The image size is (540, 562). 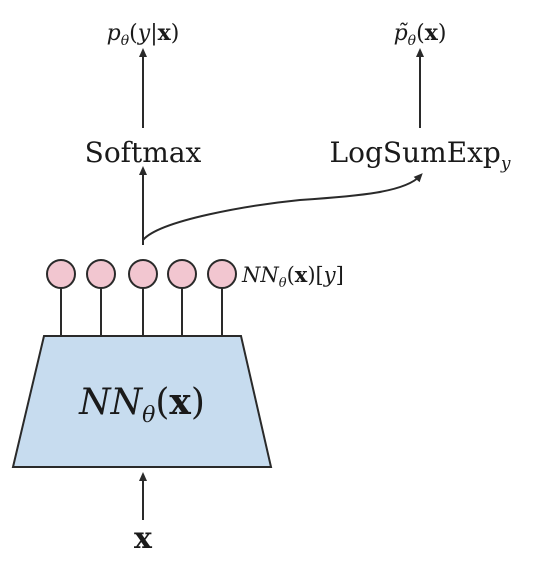 What do you see at coordinates (505, 164) in the screenshot?
I see `logsumexp-subscript: y` at bounding box center [505, 164].